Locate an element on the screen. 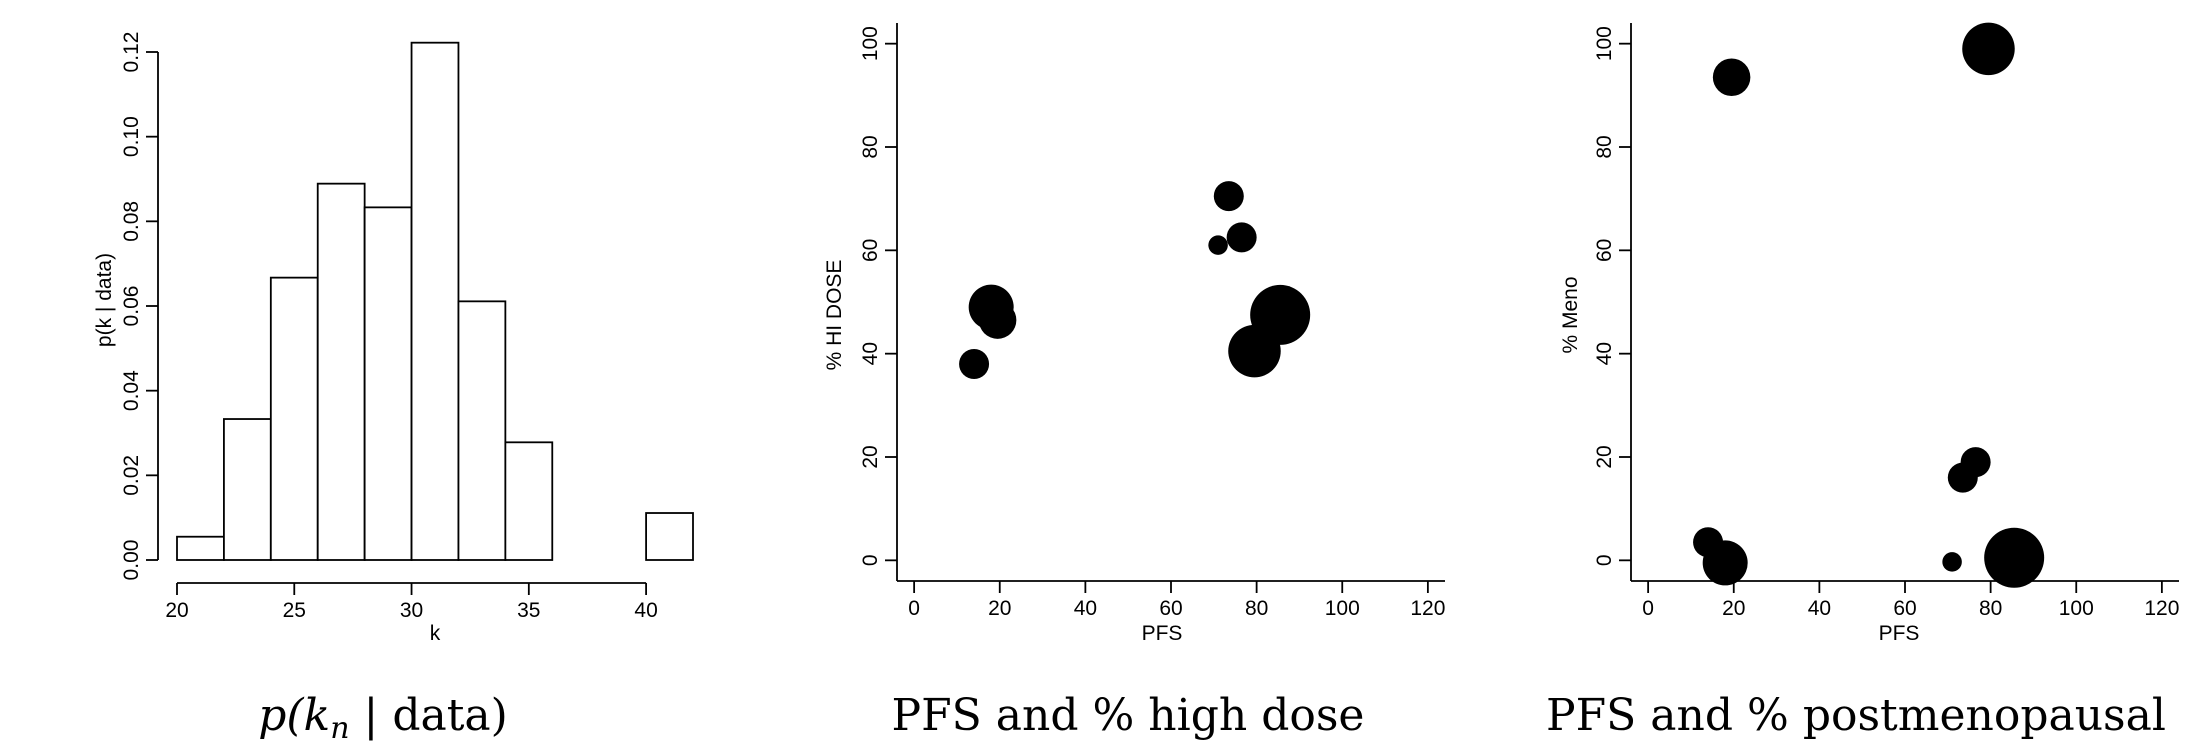 This screenshot has height=748, width=2195. histogram-x-label: k is located at coordinates (435, 633).